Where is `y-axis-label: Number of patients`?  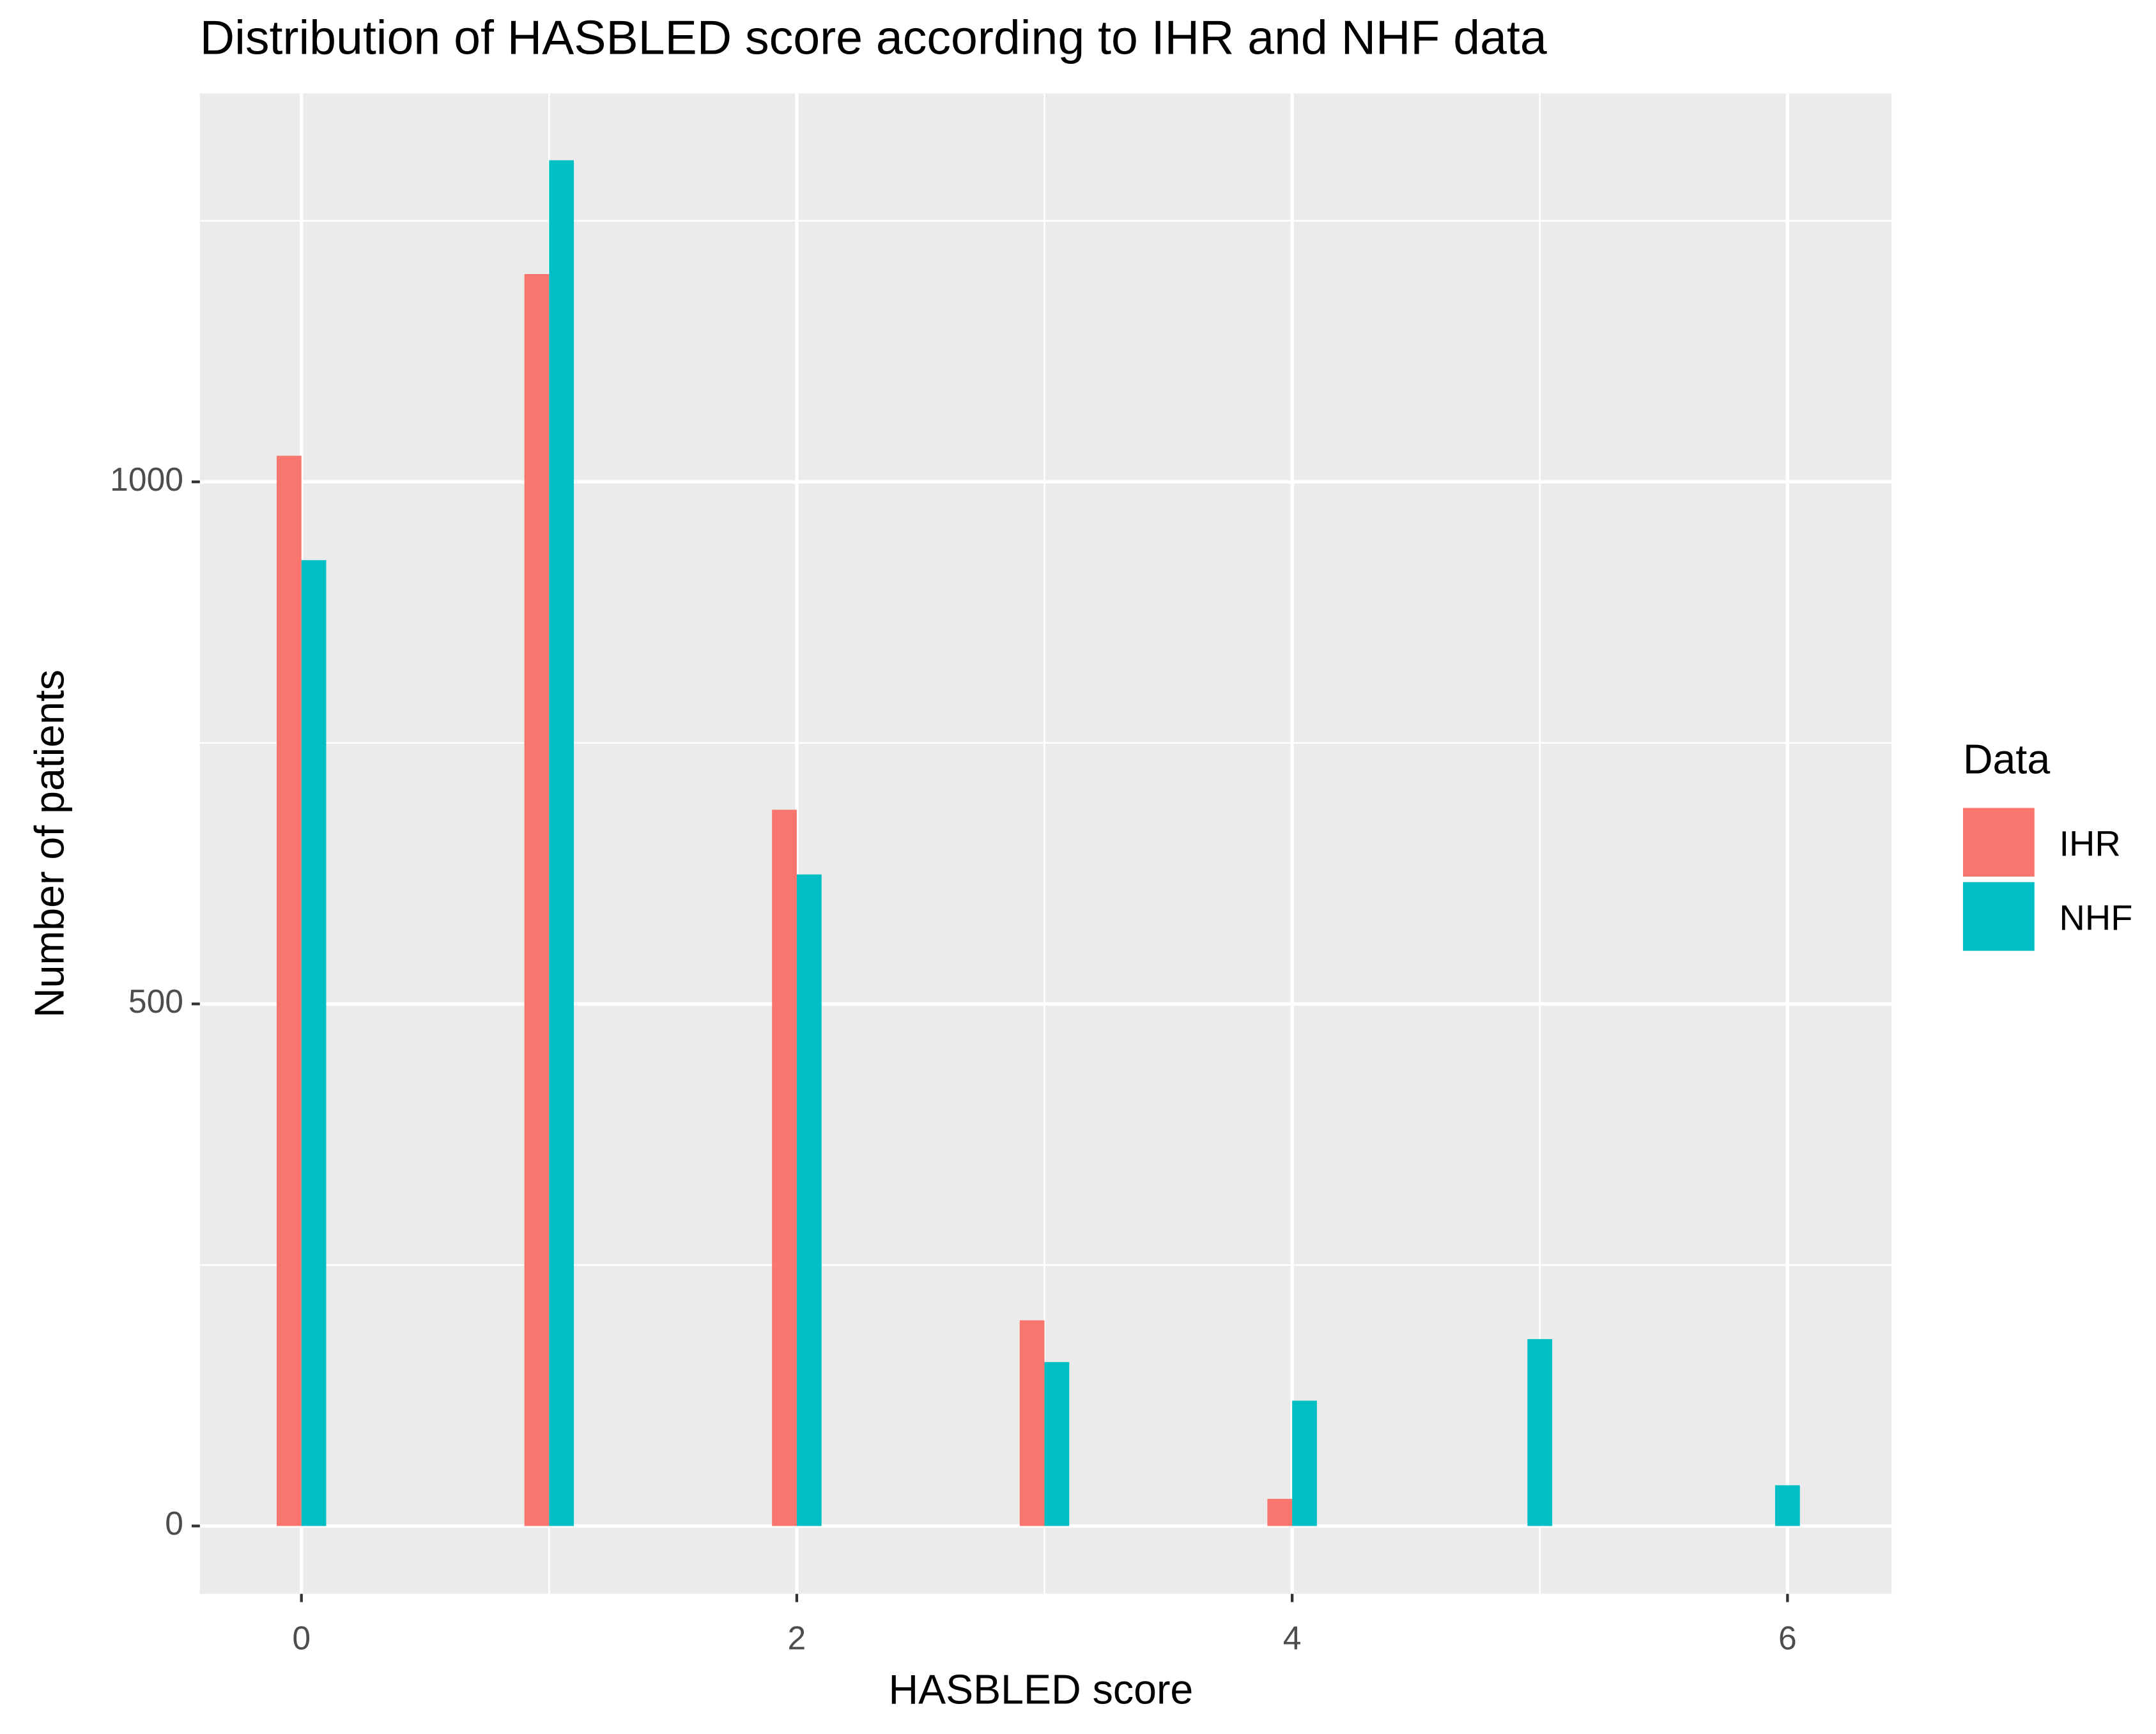
y-axis-label: Number of patients is located at coordinates (50, 844).